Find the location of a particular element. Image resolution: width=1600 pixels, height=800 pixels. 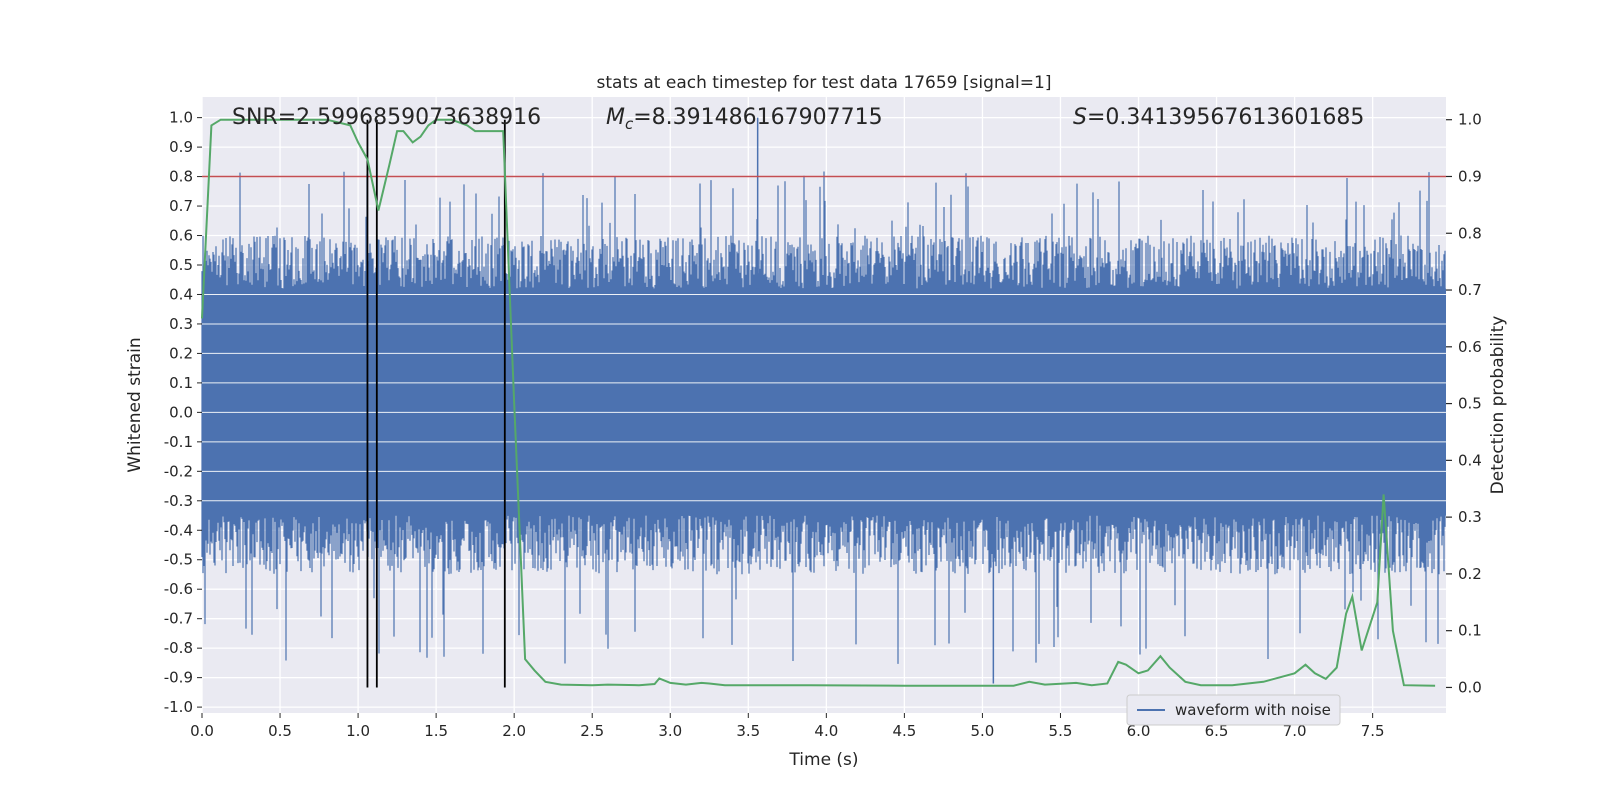

y-tick-label: -0.5 is located at coordinates (178, 560).